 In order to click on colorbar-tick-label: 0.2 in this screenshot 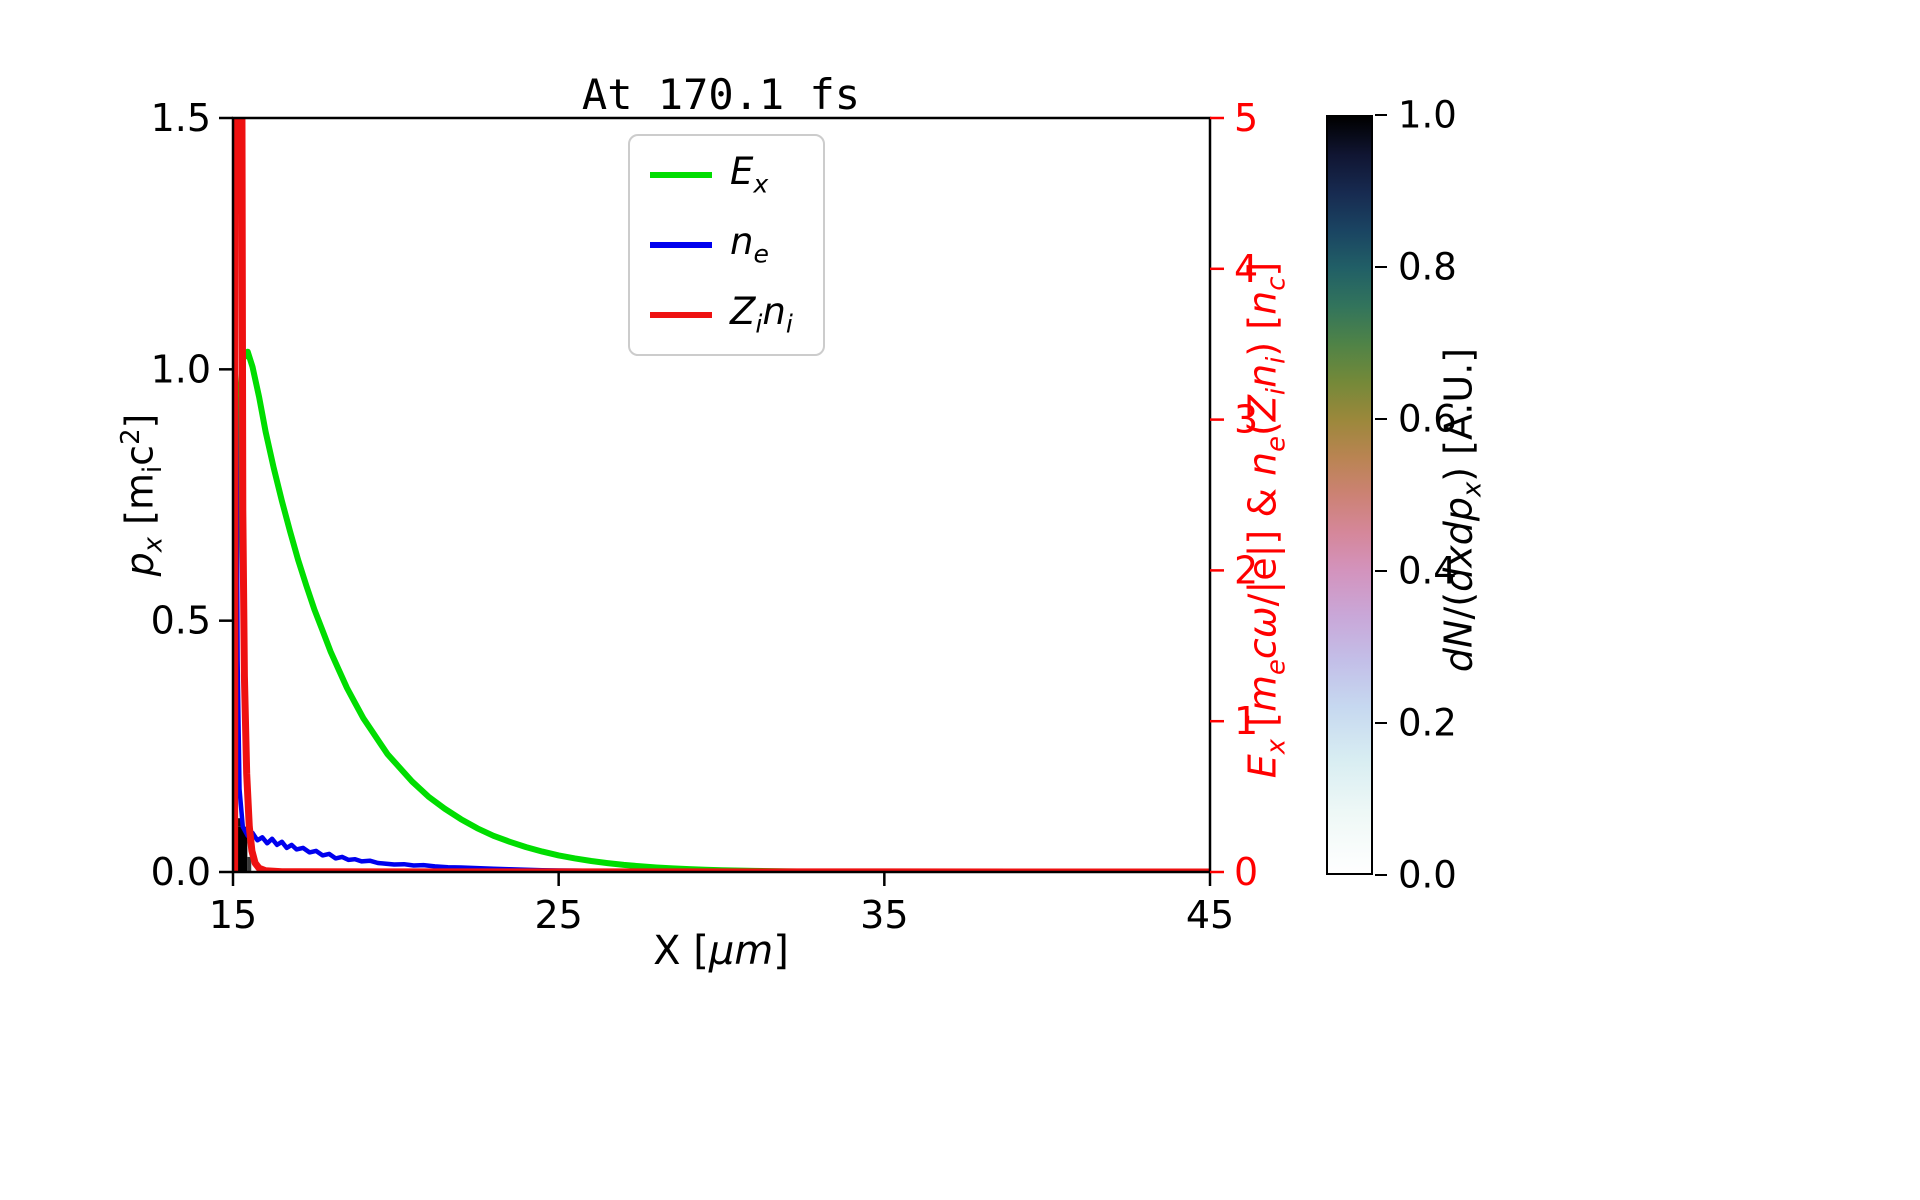, I will do `click(1427, 723)`.